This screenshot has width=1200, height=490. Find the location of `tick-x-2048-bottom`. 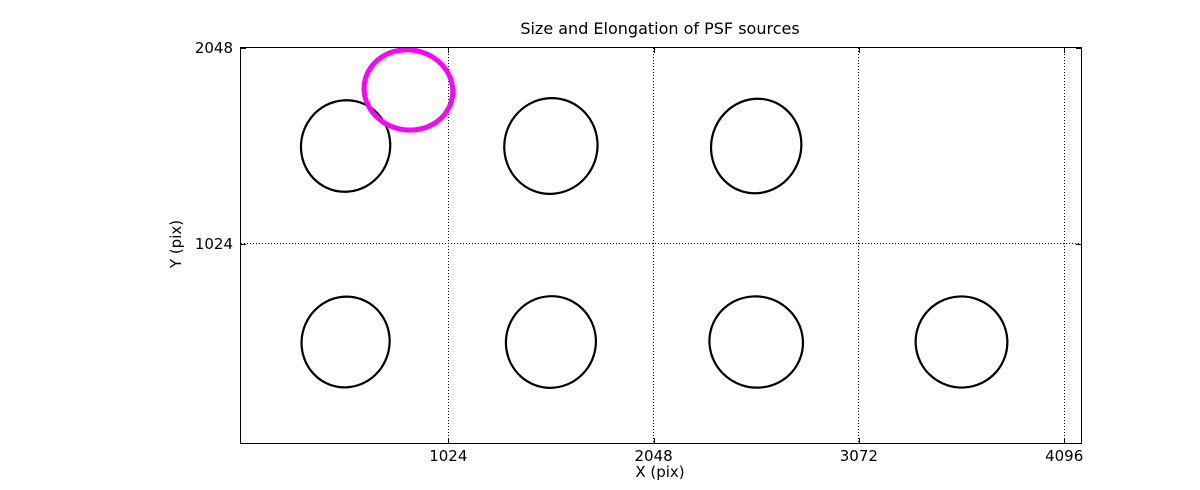

tick-x-2048-bottom is located at coordinates (654, 440).